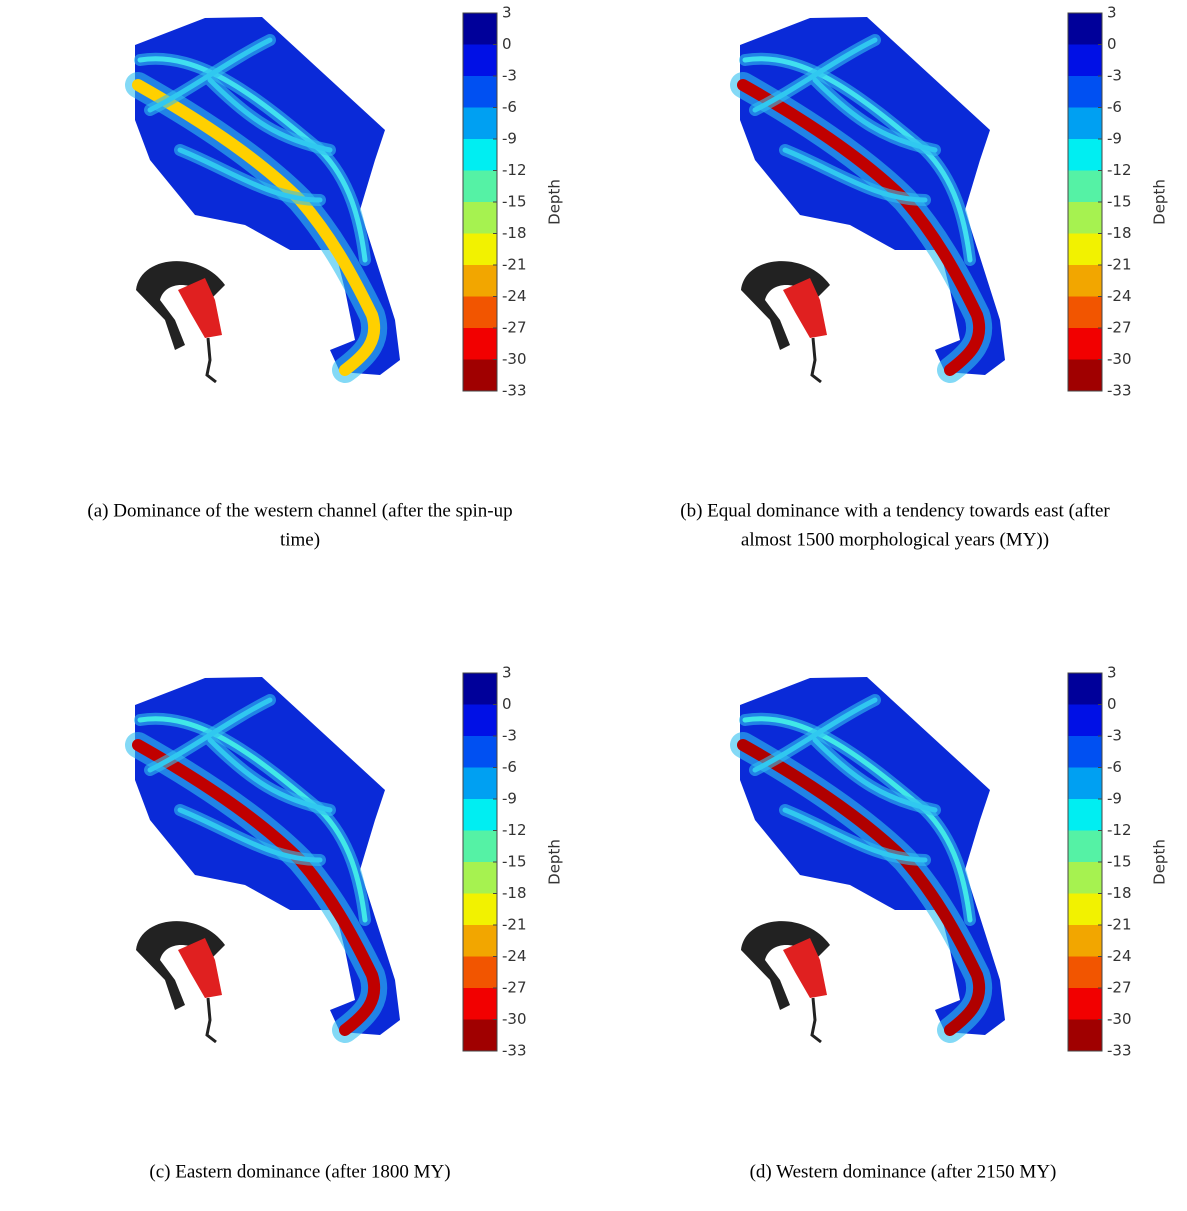 This screenshot has width=1187, height=1211. I want to click on caption: (c) Eastern dominance (after 1800 MY), so click(299, 1171).